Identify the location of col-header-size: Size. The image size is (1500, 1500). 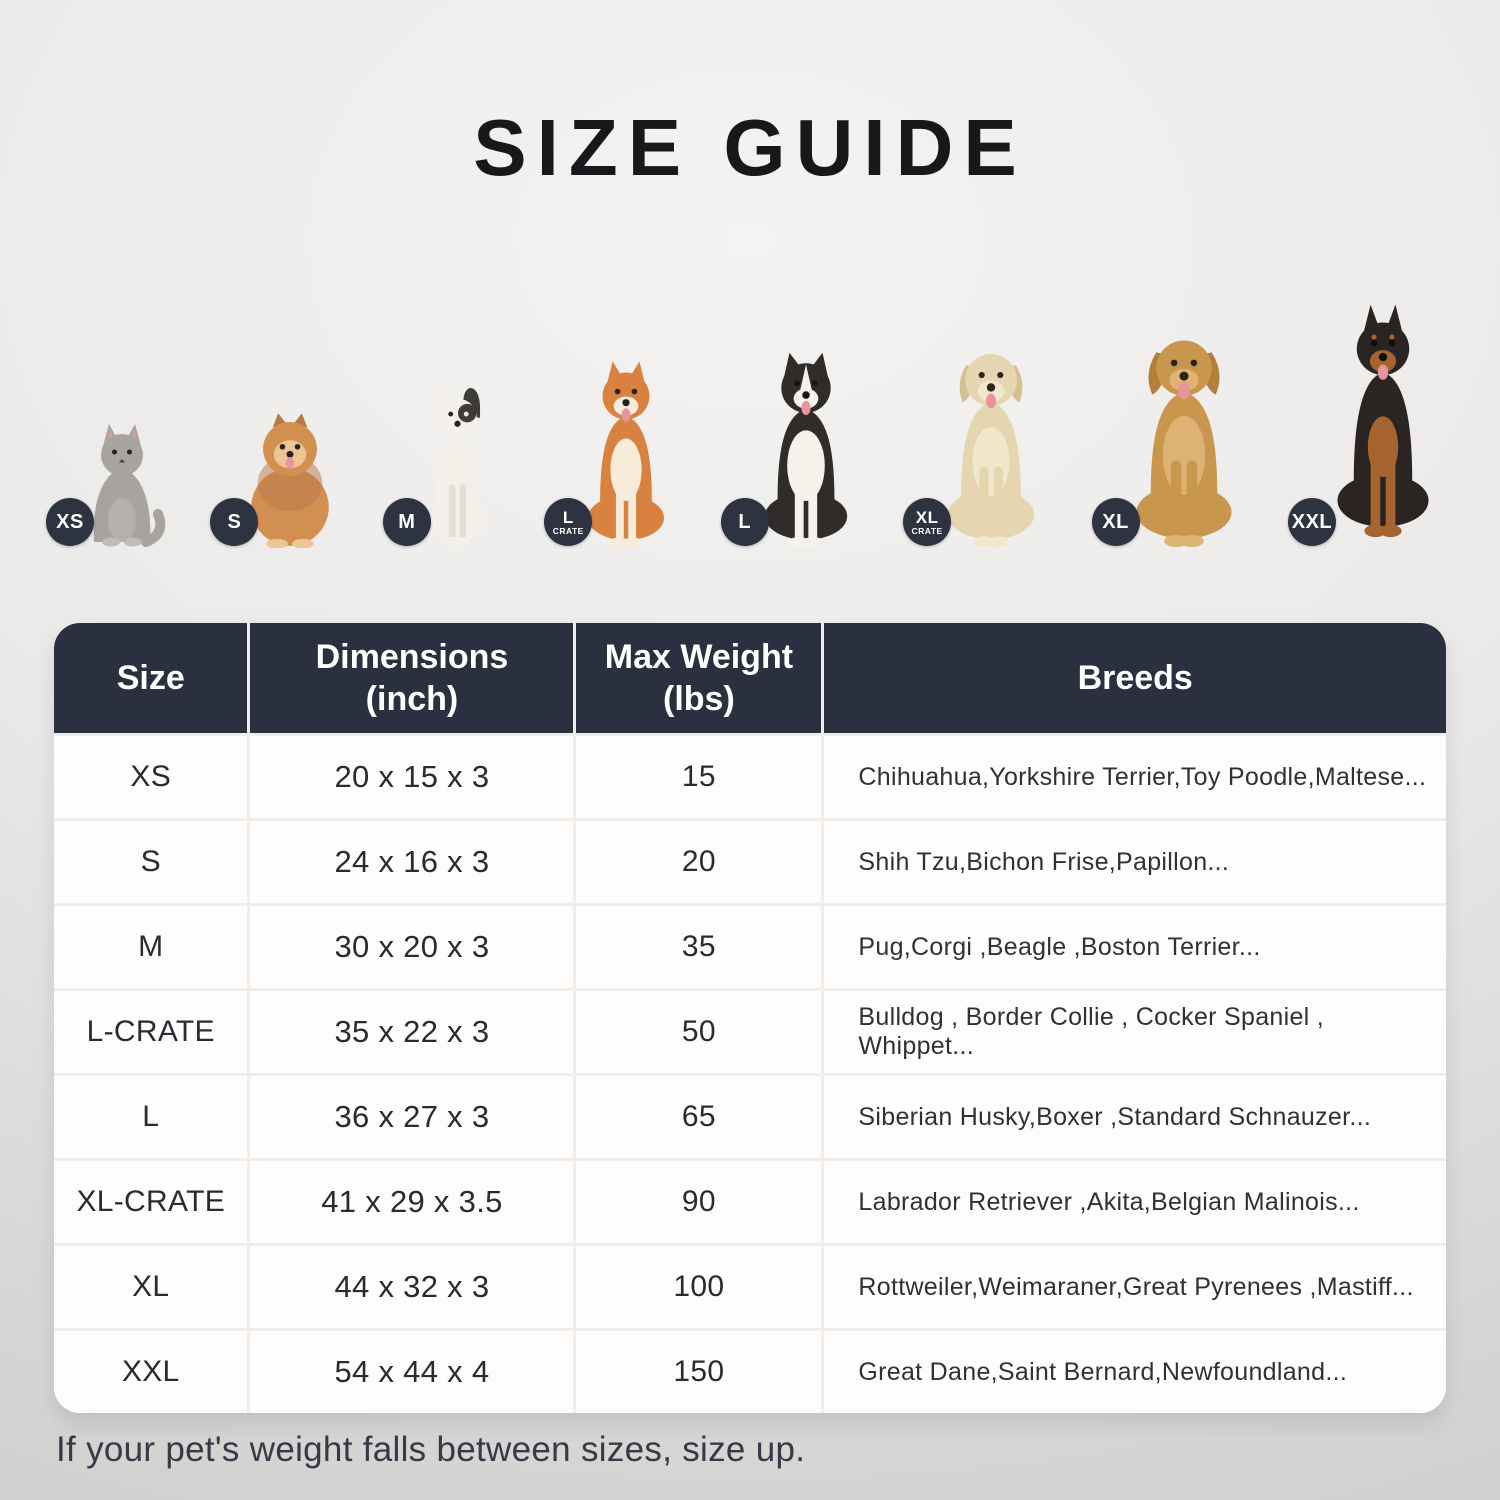
(151, 678).